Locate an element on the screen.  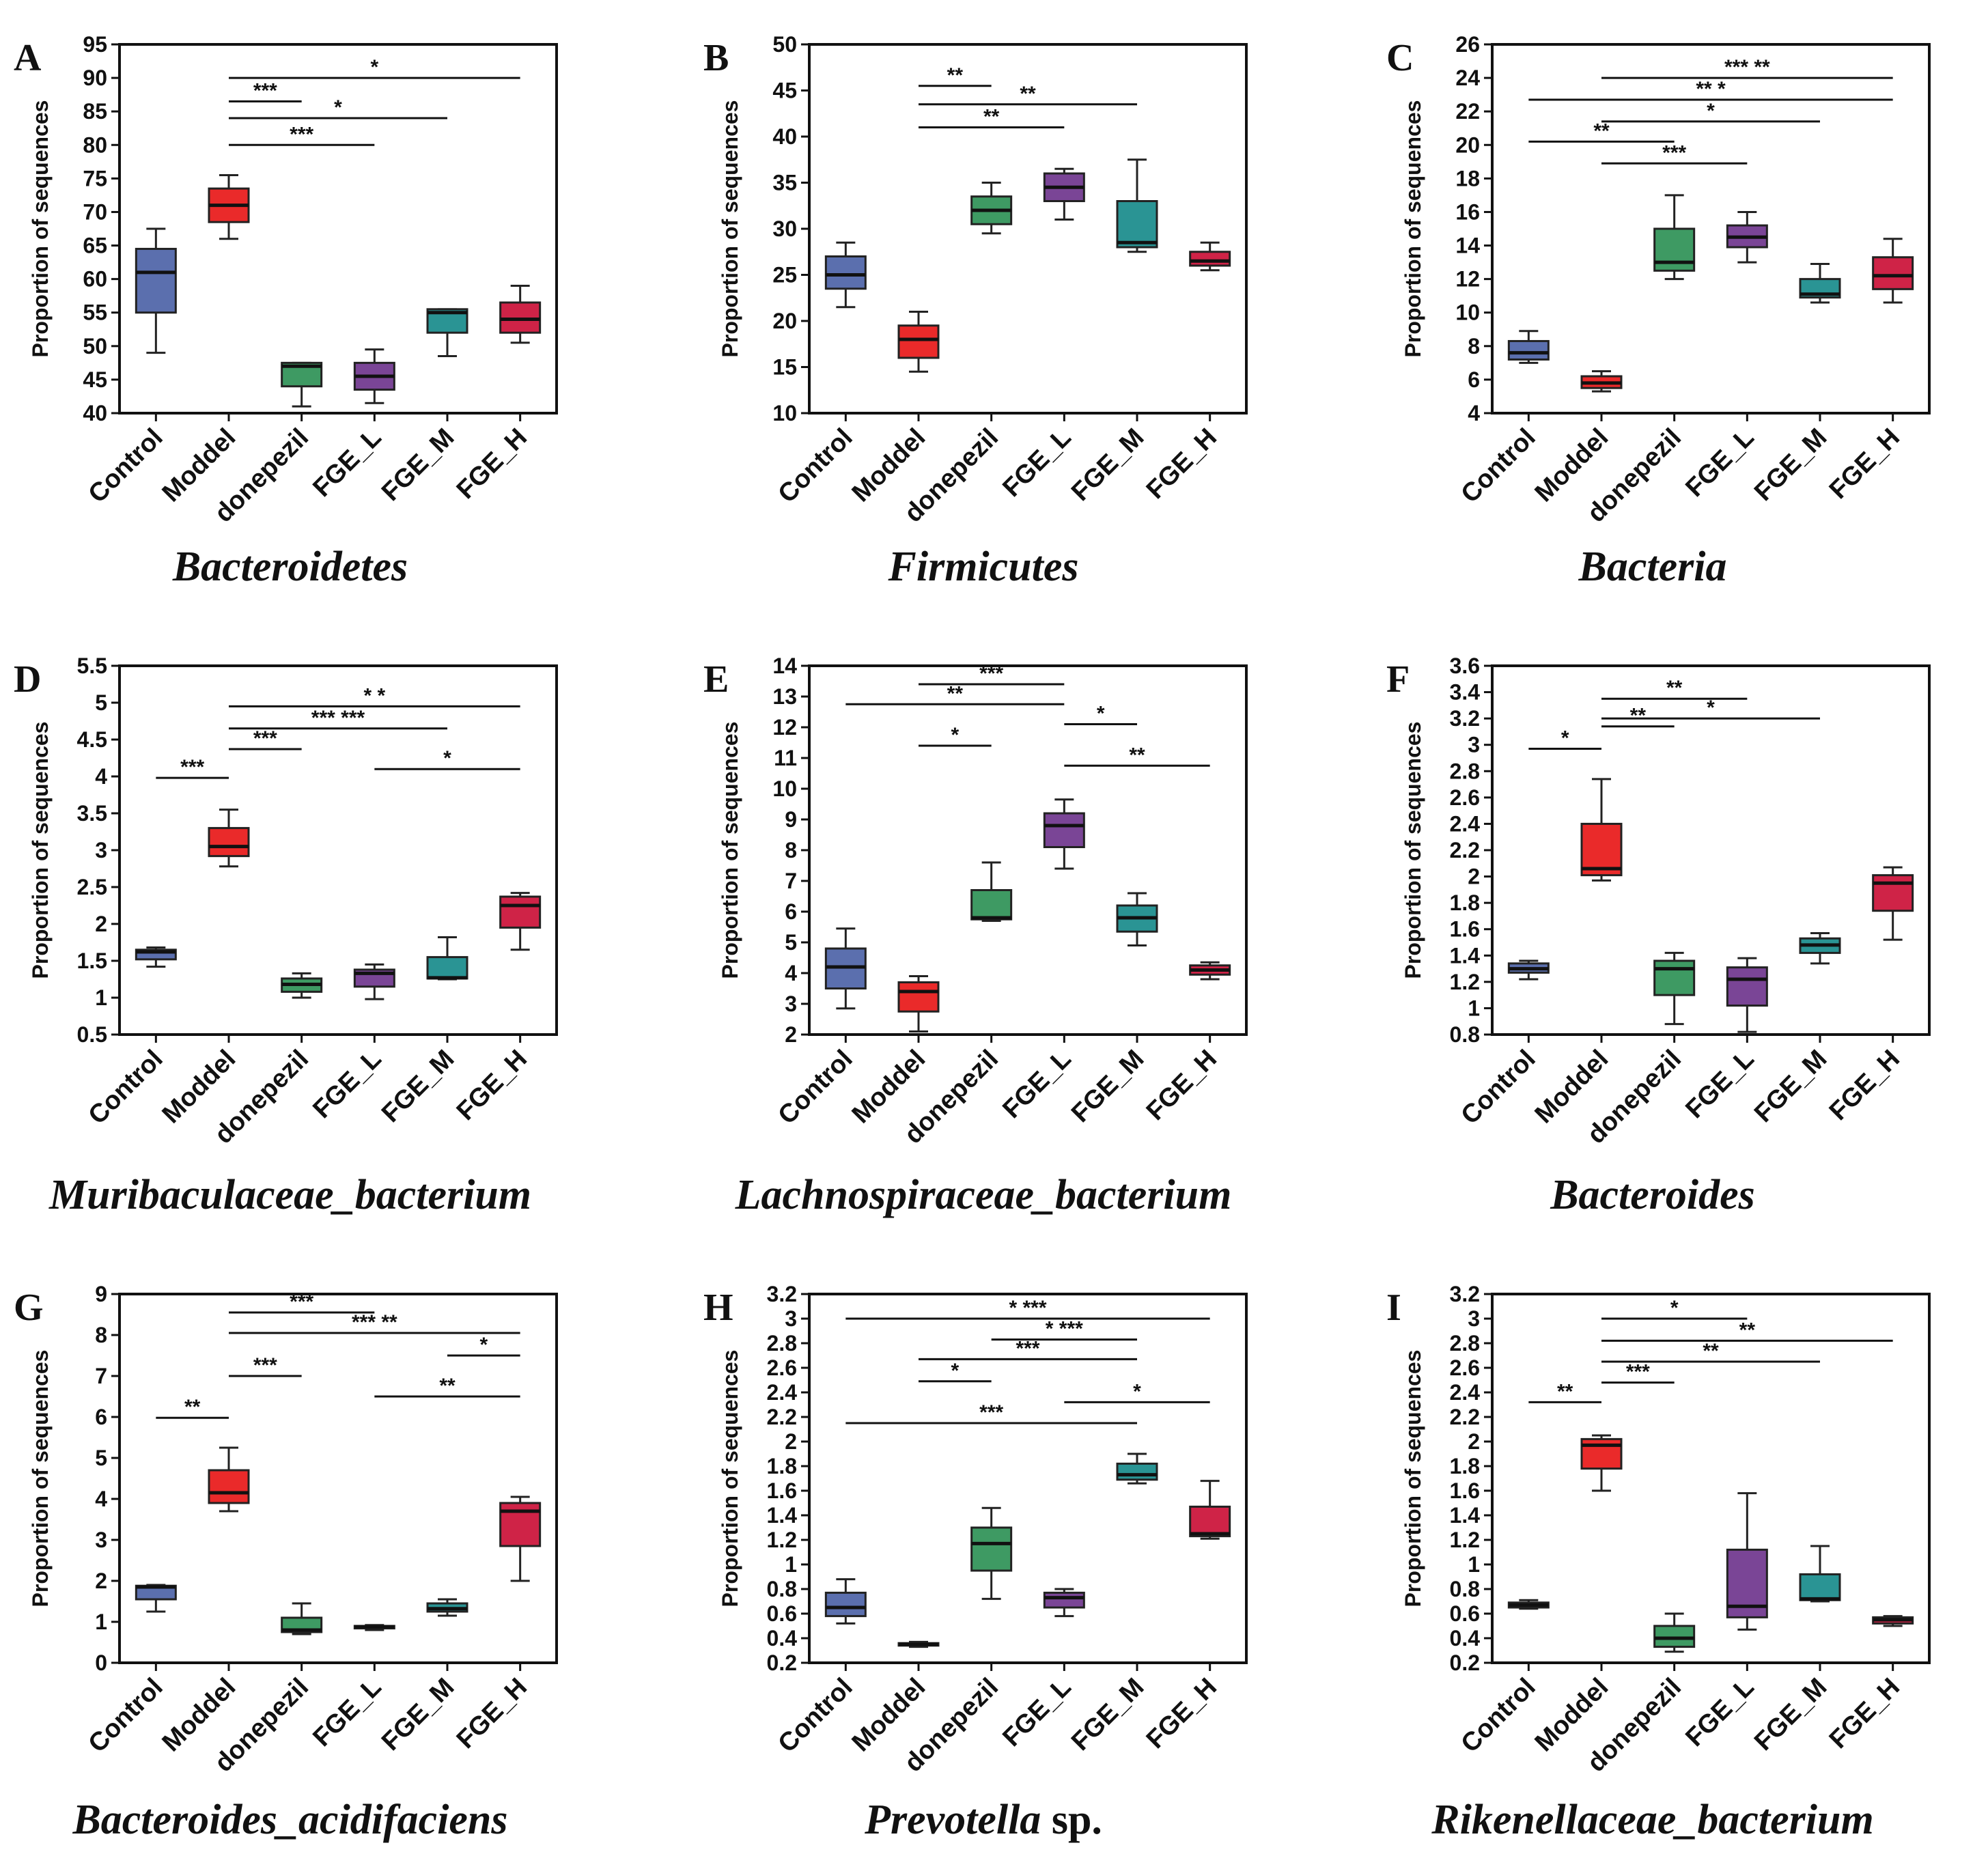
y-tick-label: 65 is located at coordinates (95, 246).